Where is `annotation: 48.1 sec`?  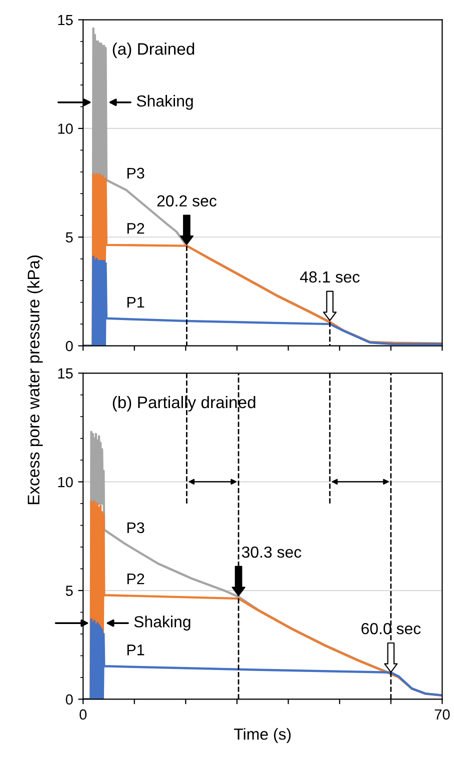 annotation: 48.1 sec is located at coordinates (330, 277).